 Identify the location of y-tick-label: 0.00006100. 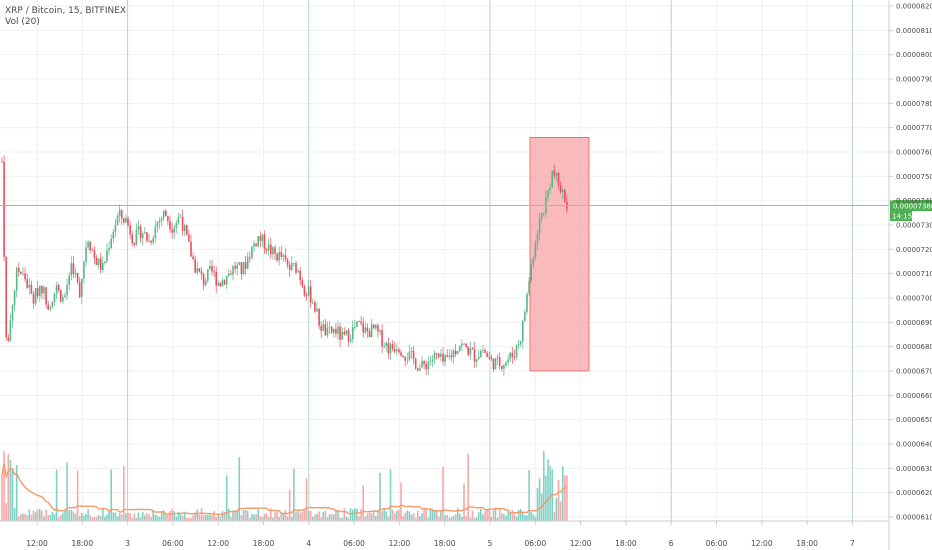
(914, 518).